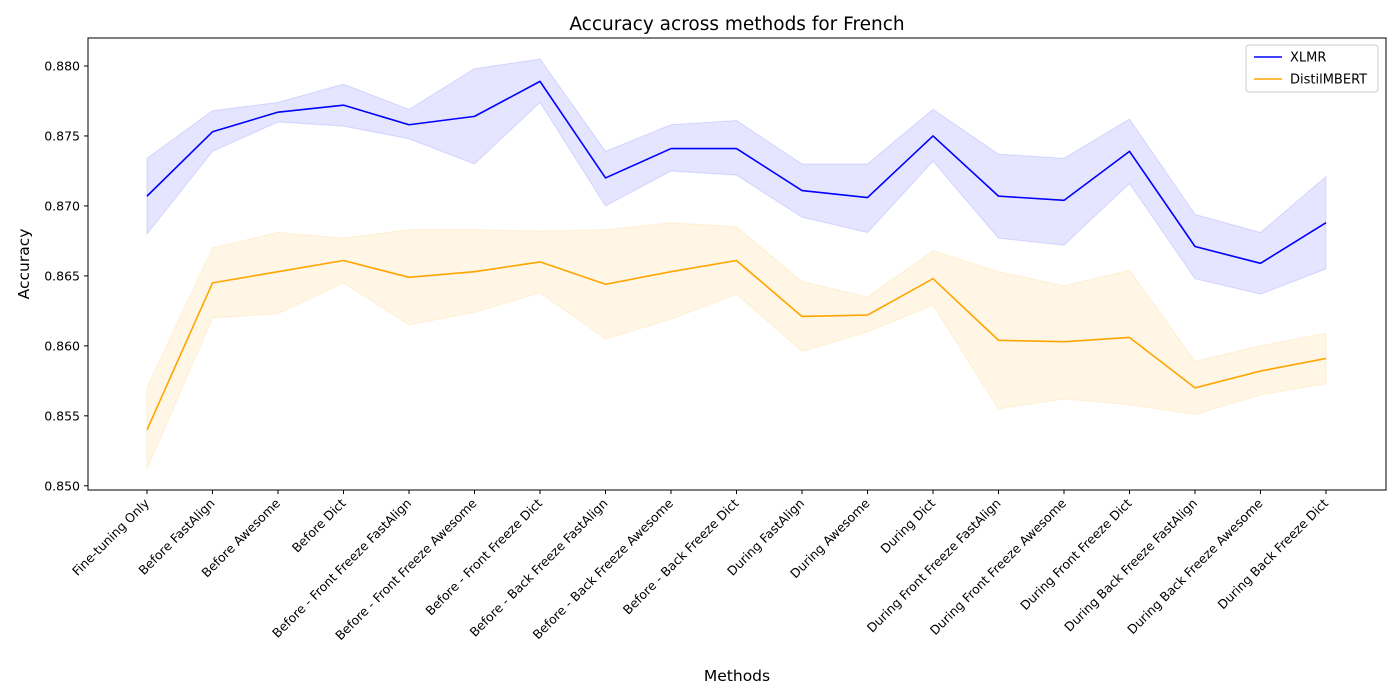  What do you see at coordinates (1328, 80) in the screenshot?
I see `legend-label-distilmbert: DistilMBERT` at bounding box center [1328, 80].